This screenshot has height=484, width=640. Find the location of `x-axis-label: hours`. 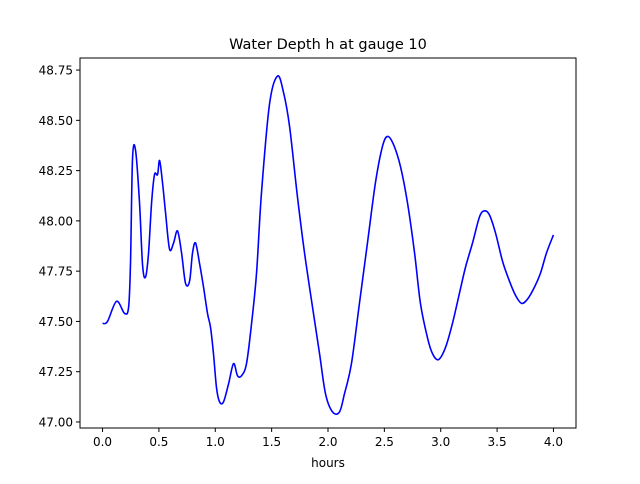

x-axis-label: hours is located at coordinates (328, 463).